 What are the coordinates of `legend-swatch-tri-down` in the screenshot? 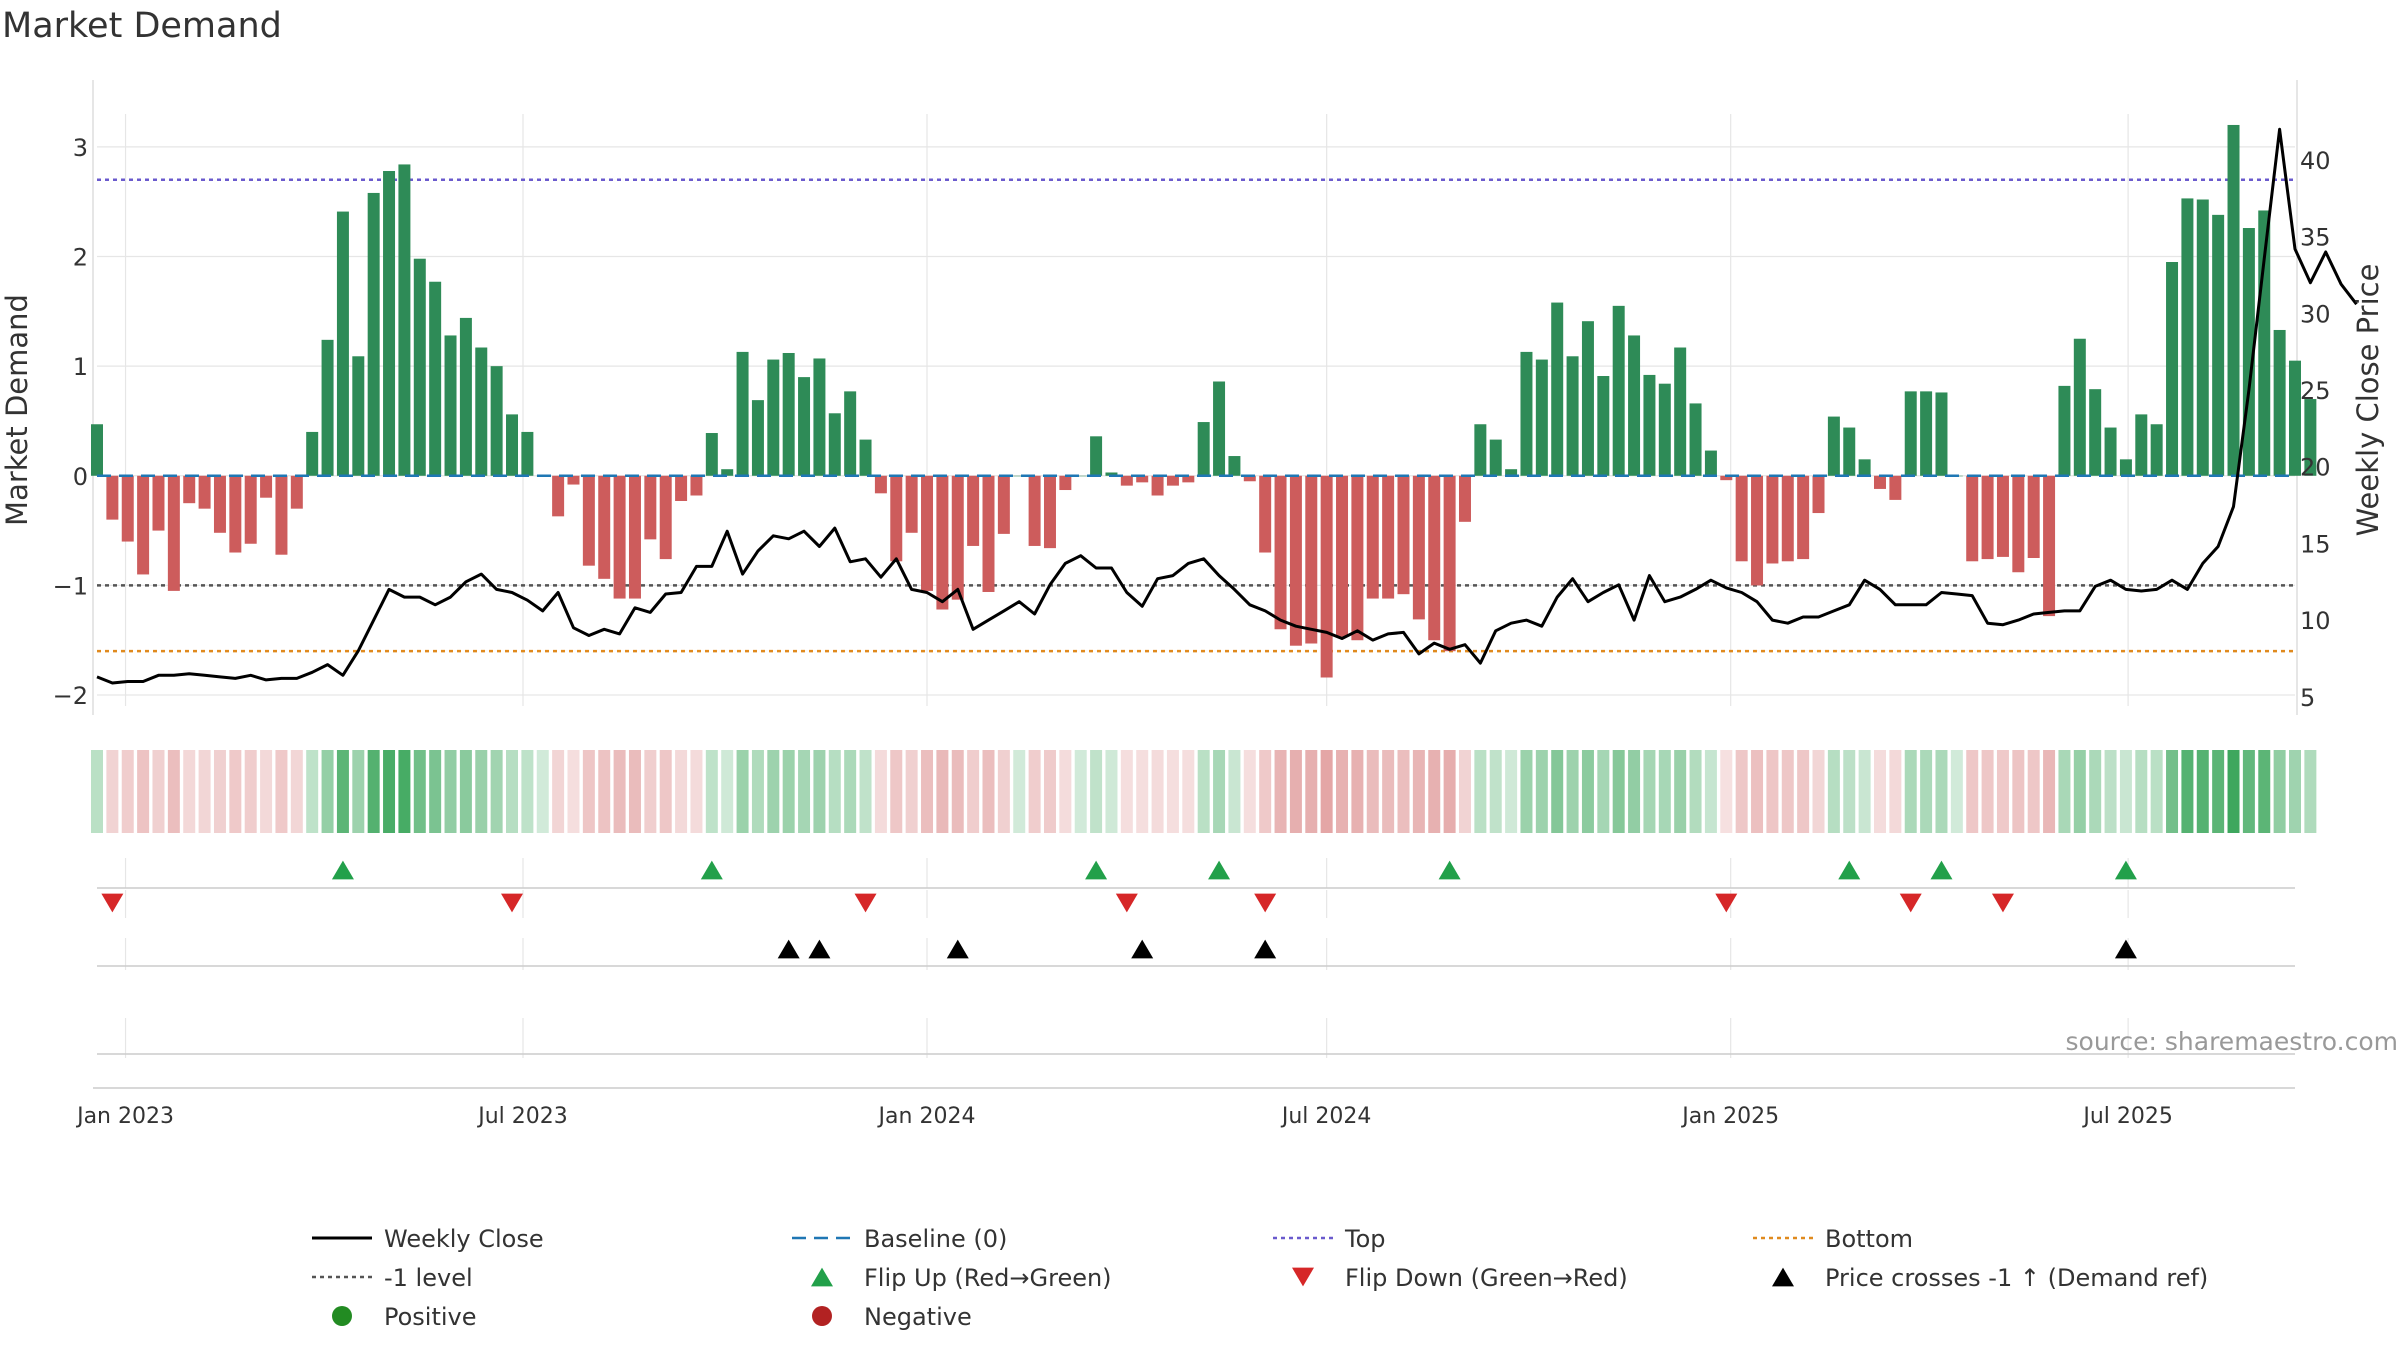 It's located at (1303, 1277).